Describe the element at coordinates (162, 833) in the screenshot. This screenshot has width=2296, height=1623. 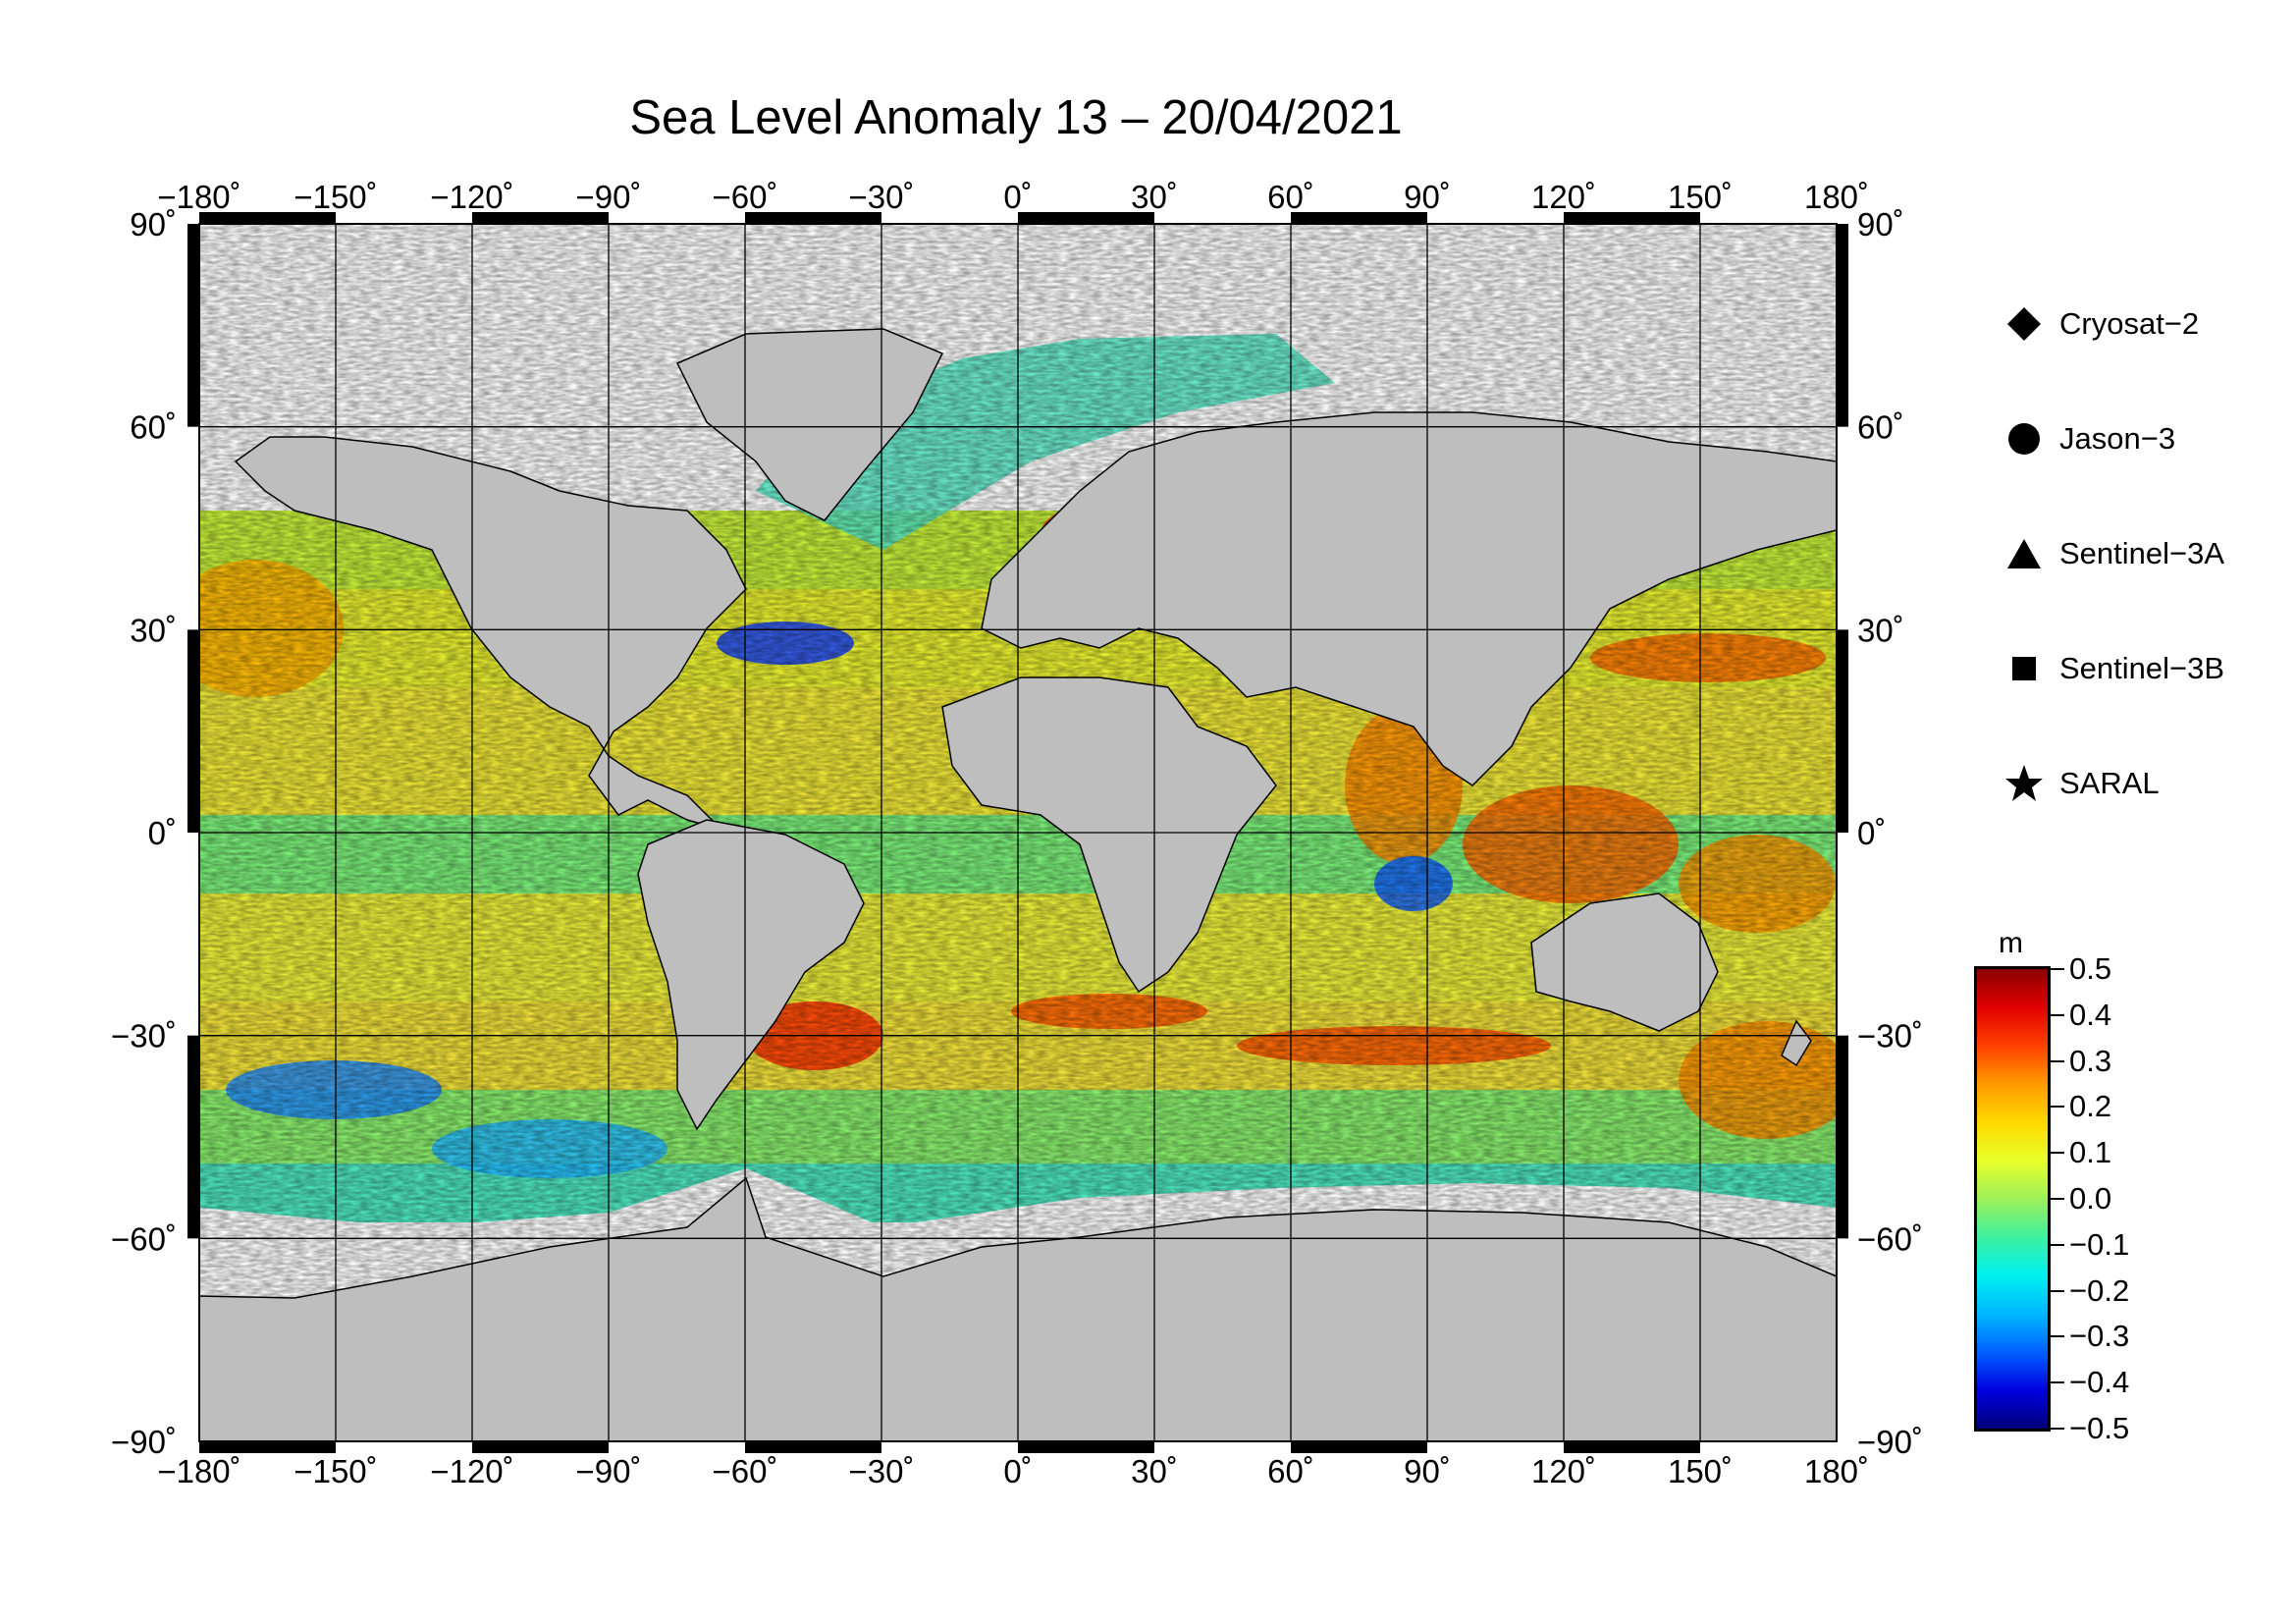
I see `lat-tick-label-left: 0˚` at that location.